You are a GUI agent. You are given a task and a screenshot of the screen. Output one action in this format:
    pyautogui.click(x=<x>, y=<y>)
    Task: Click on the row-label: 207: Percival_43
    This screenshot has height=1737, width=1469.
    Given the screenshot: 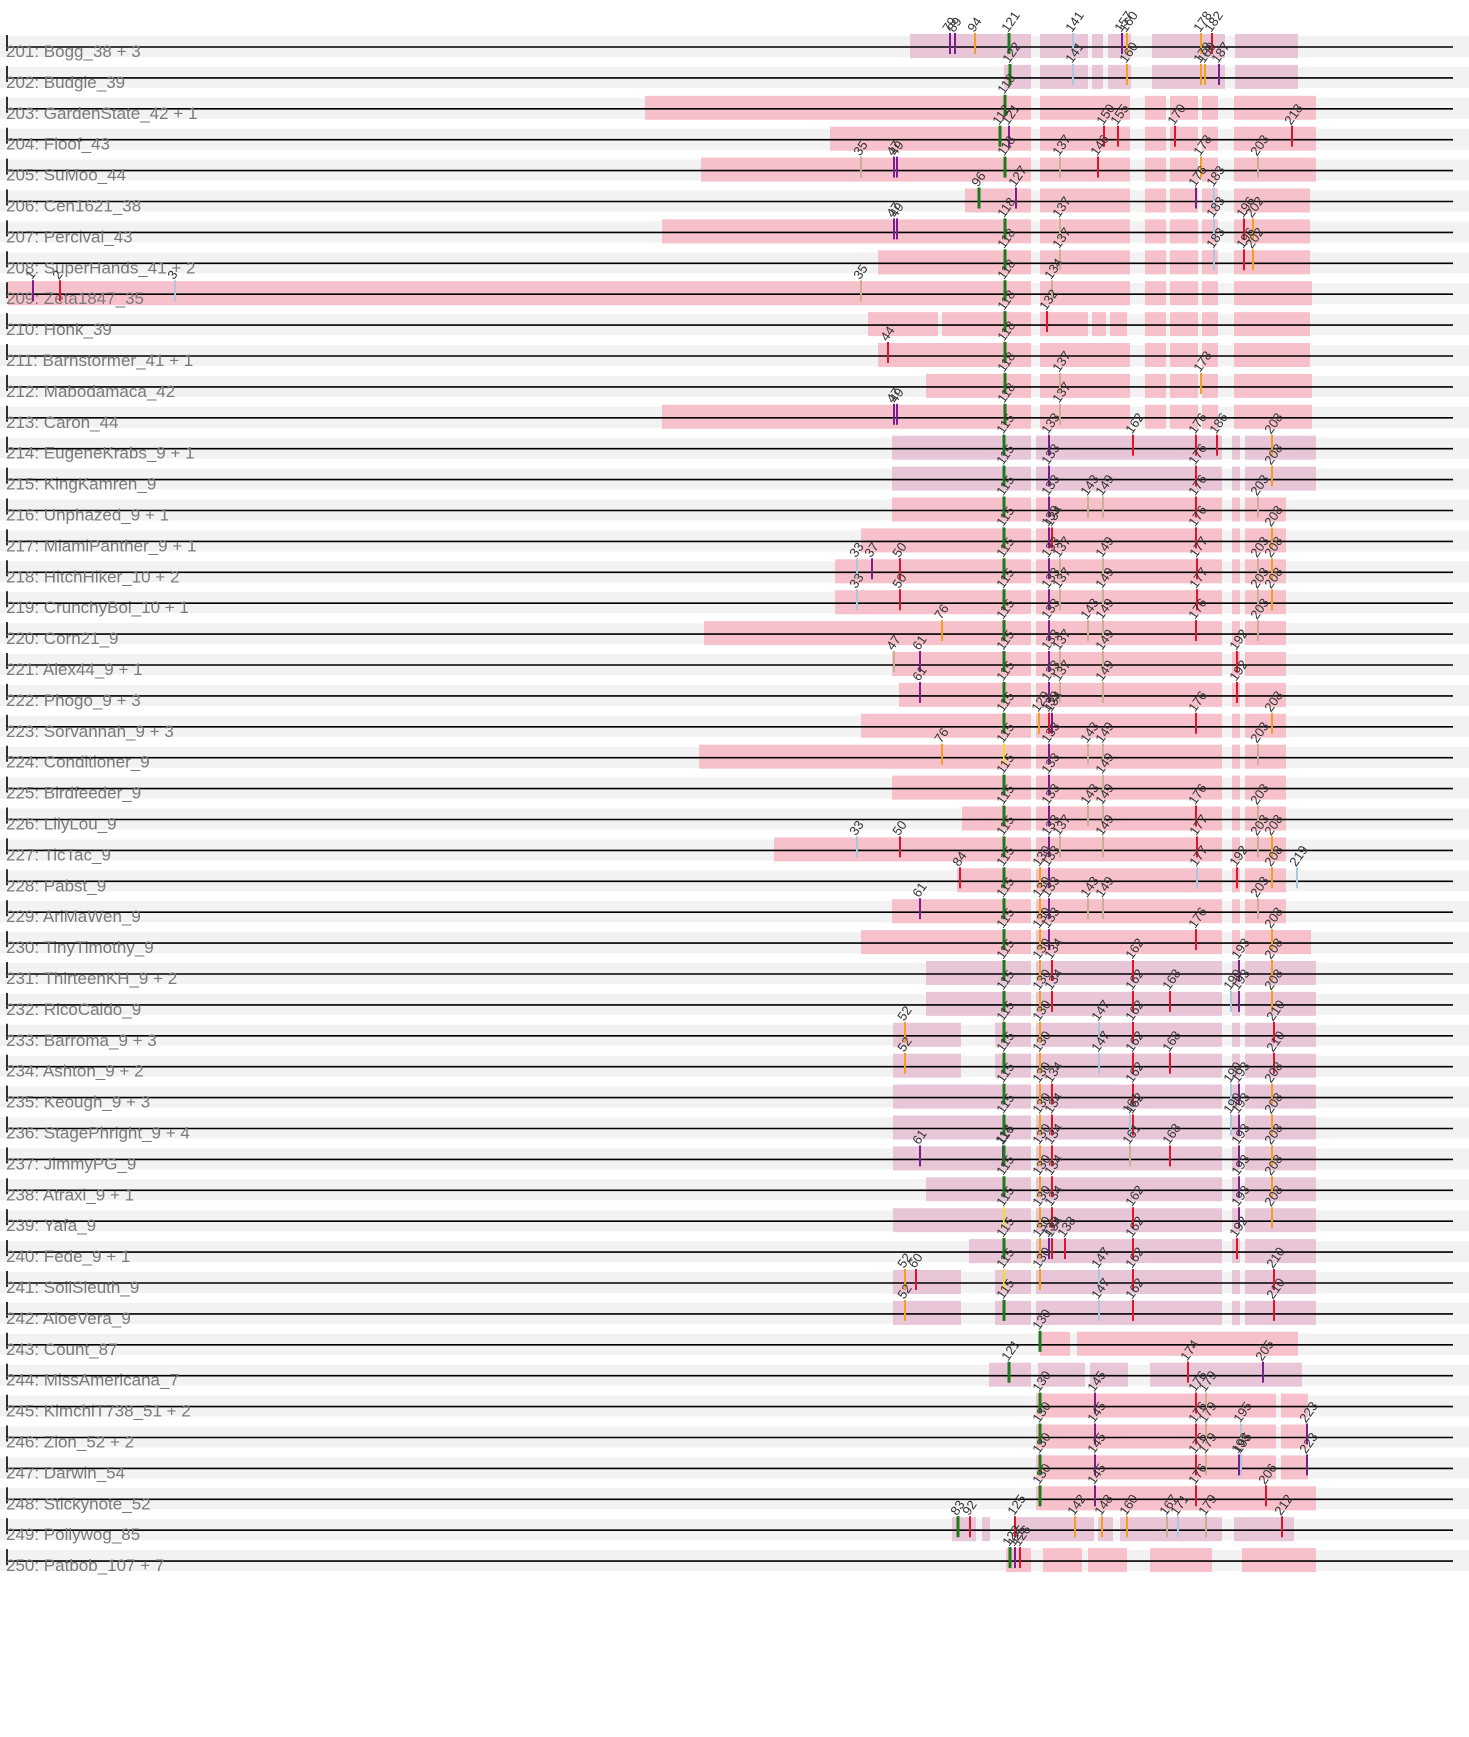 What is the action you would take?
    pyautogui.click(x=69, y=236)
    